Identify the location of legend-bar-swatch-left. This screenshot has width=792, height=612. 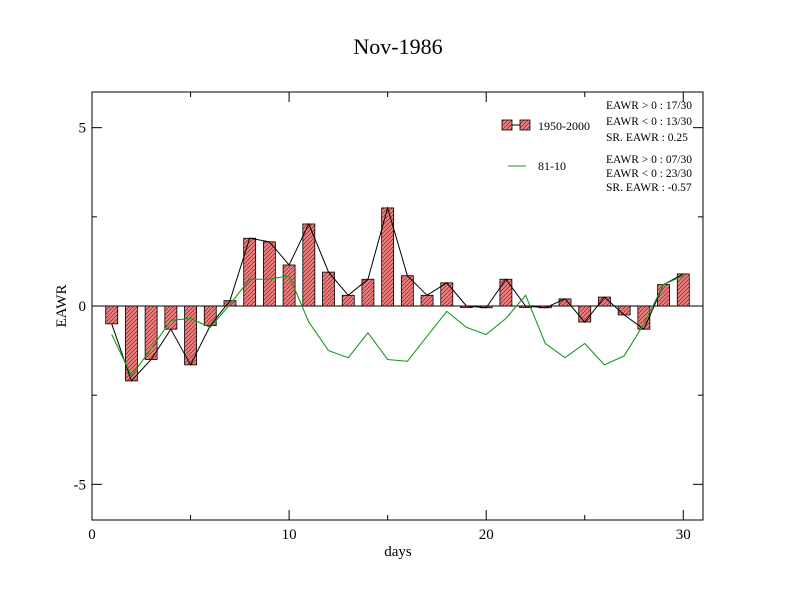
(507, 125).